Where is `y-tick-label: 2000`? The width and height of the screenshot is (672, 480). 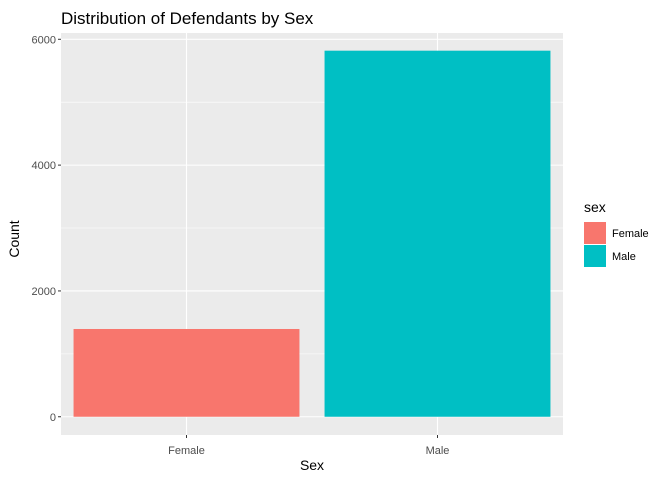 y-tick-label: 2000 is located at coordinates (44, 292).